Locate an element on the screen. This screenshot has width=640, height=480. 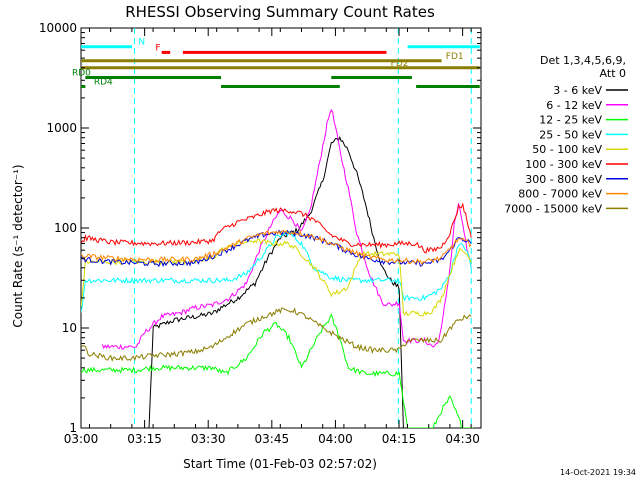
legend-entry-4: 50 - 100 keV is located at coordinates (567, 149).